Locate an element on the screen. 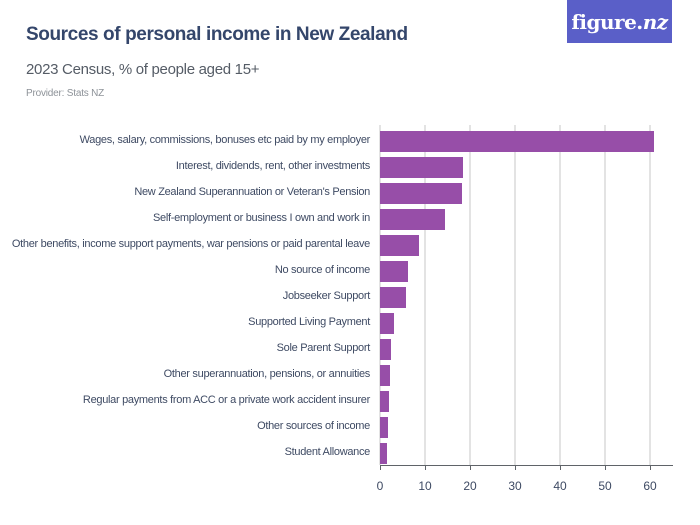 The height and width of the screenshot is (525, 700). x-tick-label: 40 is located at coordinates (560, 486).